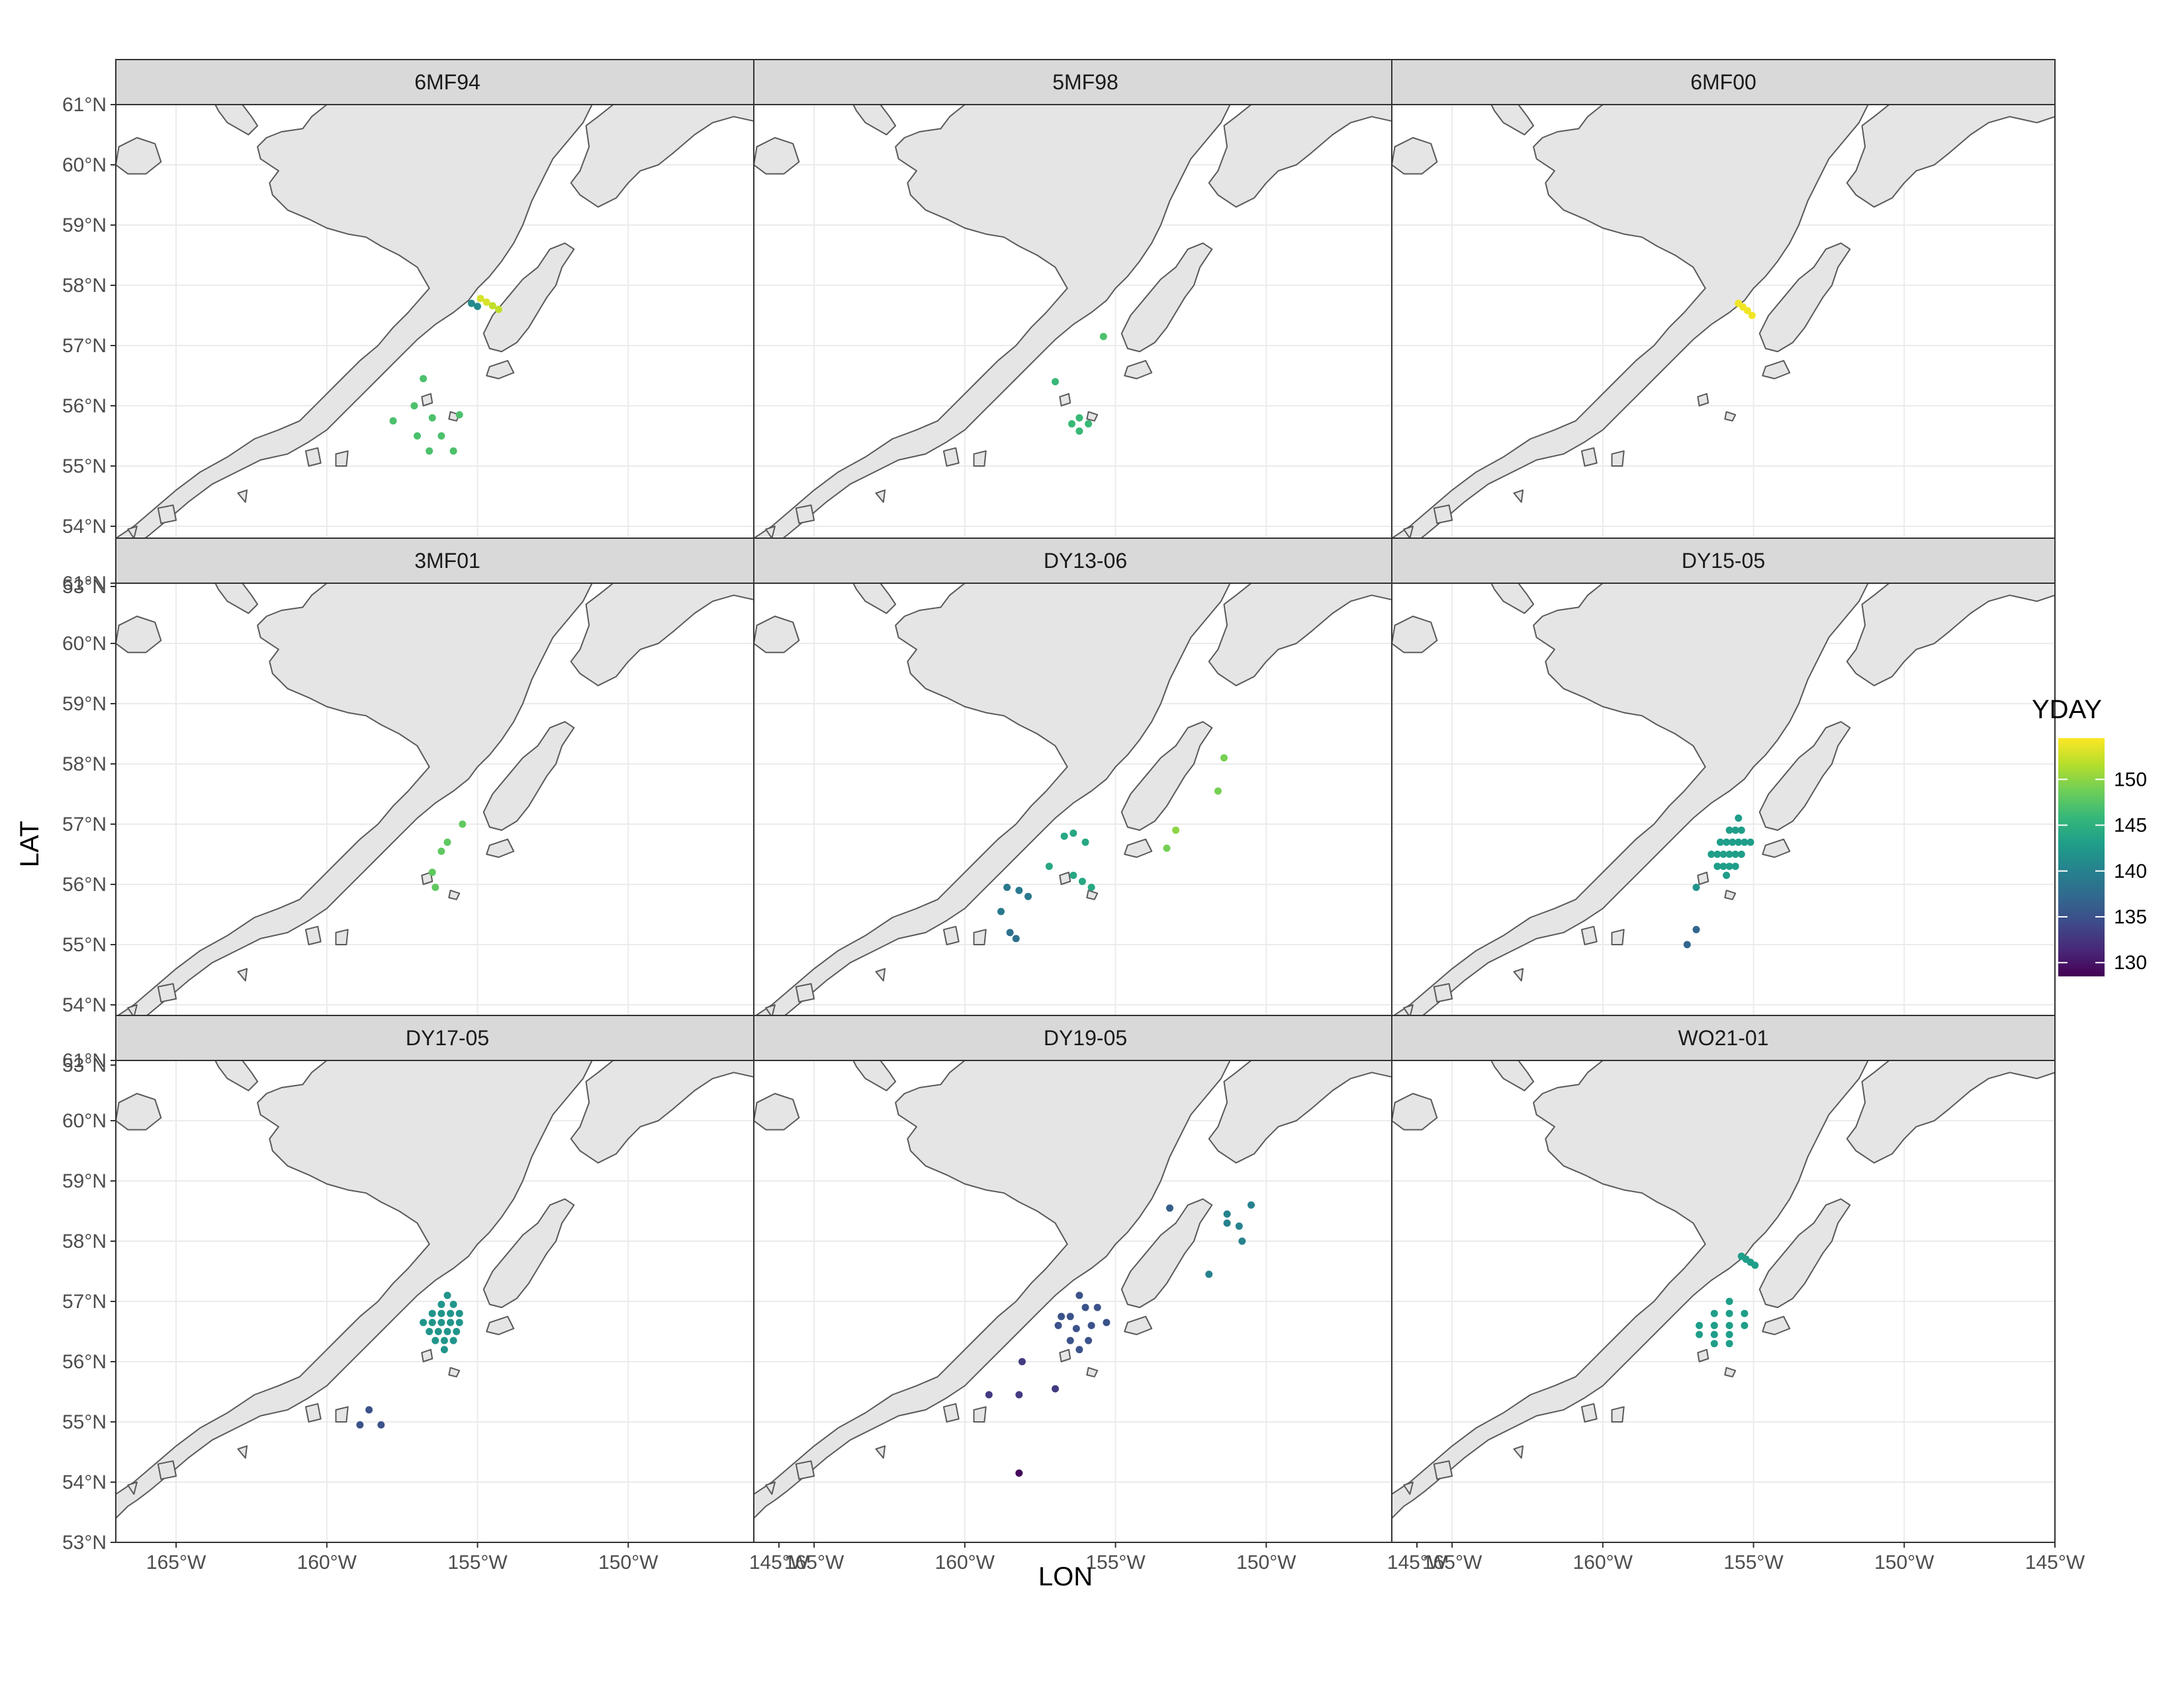 This screenshot has width=2184, height=1688. What do you see at coordinates (1904, 1562) in the screenshot?
I see `x-tick-label: 150°W` at bounding box center [1904, 1562].